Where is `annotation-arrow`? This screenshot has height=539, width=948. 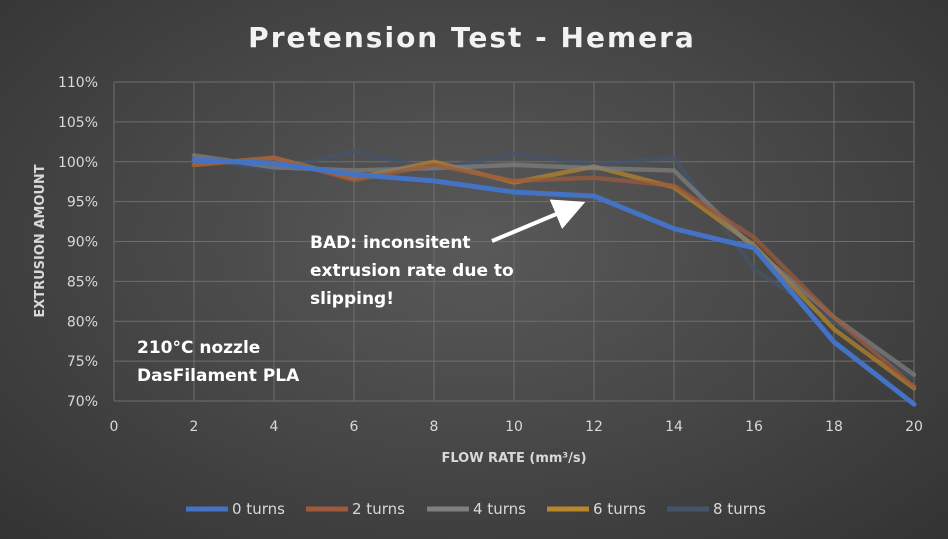
annotation-arrow is located at coordinates (538, 221).